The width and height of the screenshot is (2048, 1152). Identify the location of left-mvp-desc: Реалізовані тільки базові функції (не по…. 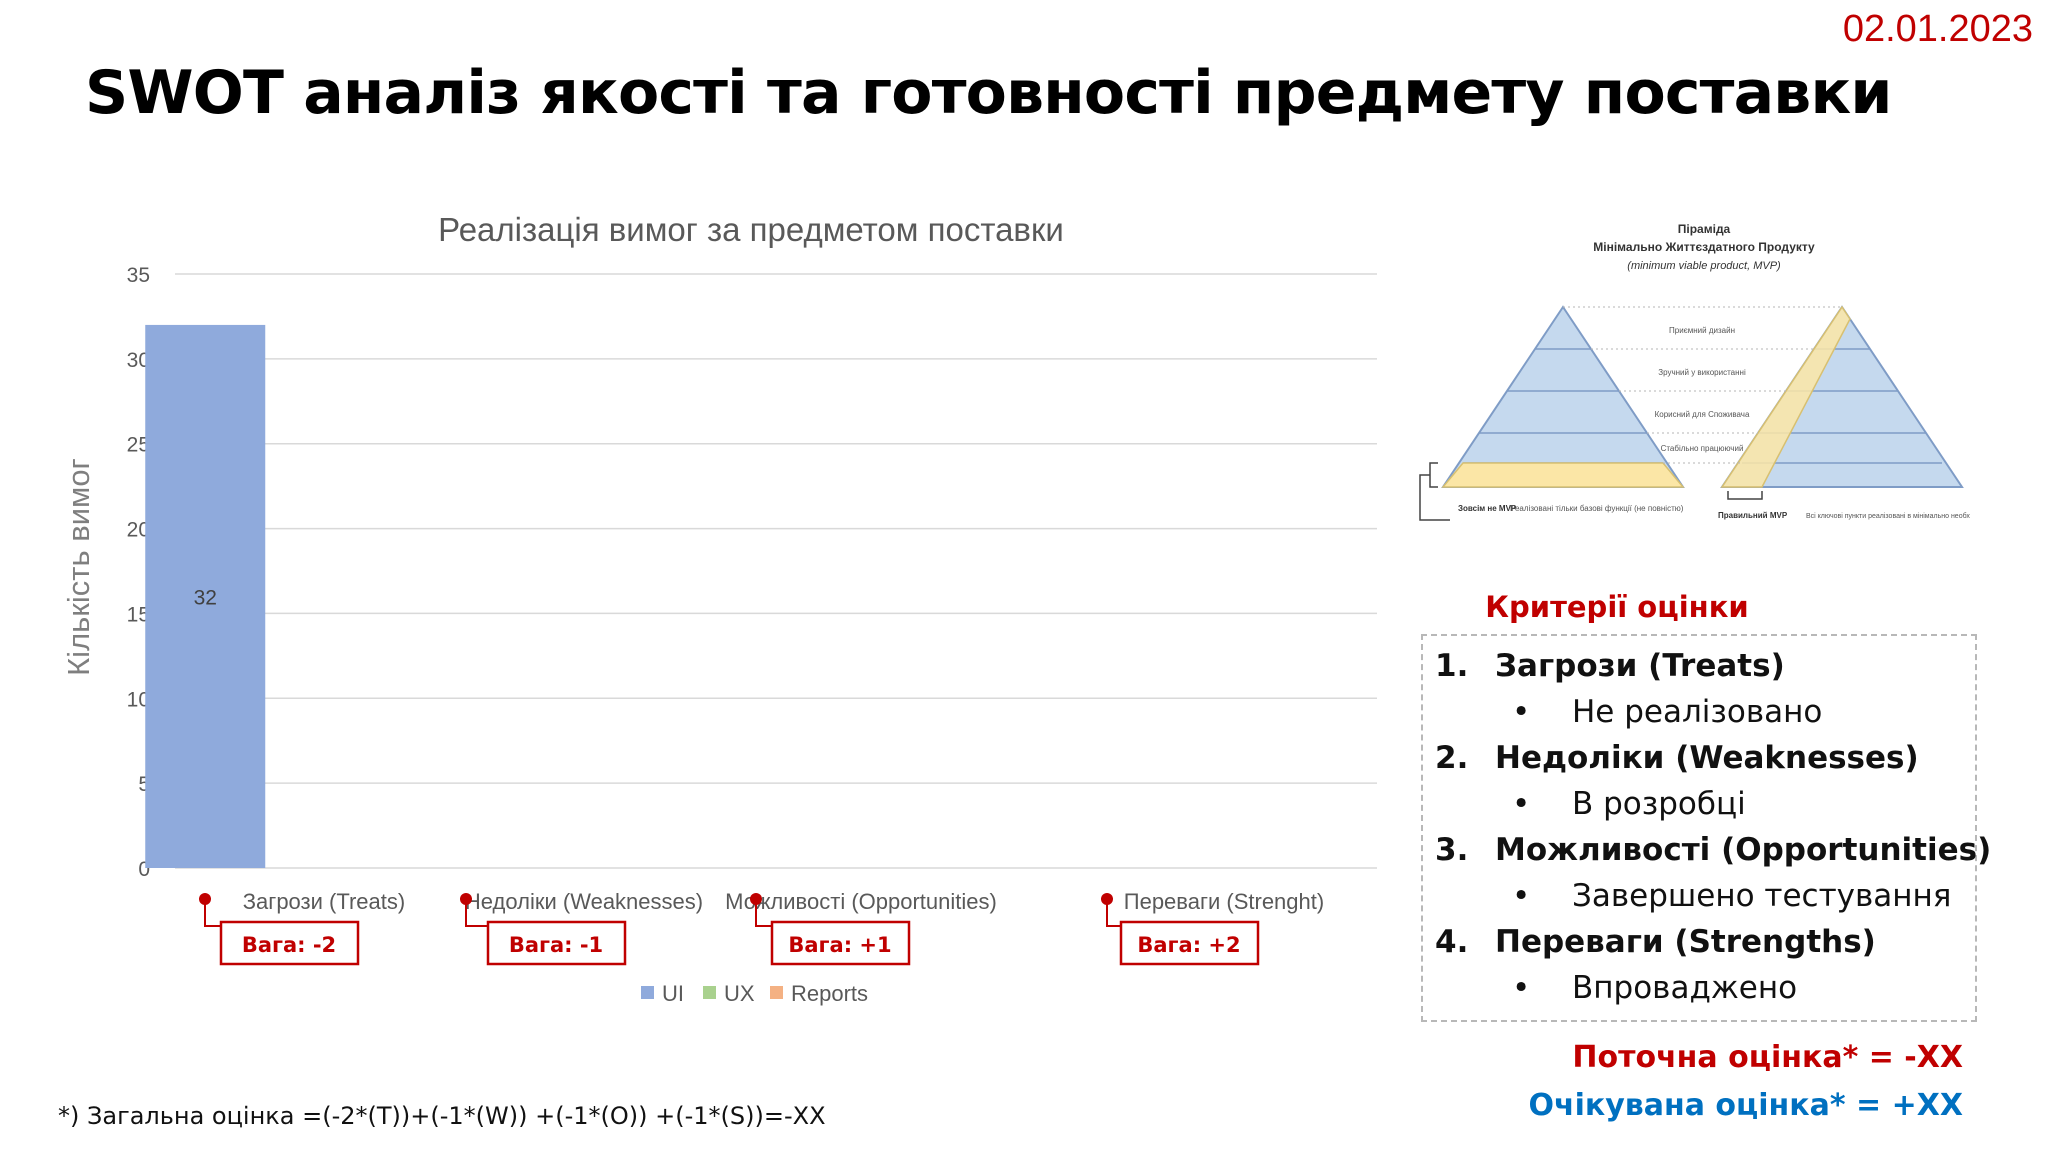
(1597, 508).